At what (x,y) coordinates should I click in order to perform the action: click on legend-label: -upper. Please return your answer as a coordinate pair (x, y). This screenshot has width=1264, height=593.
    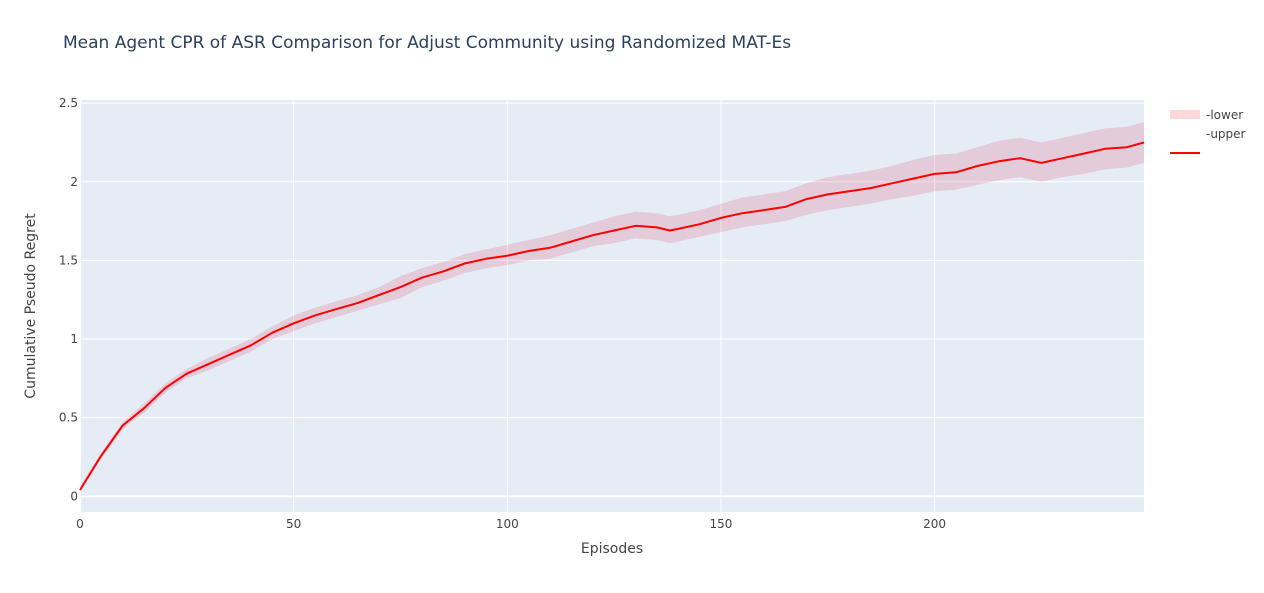
    Looking at the image, I should click on (1226, 134).